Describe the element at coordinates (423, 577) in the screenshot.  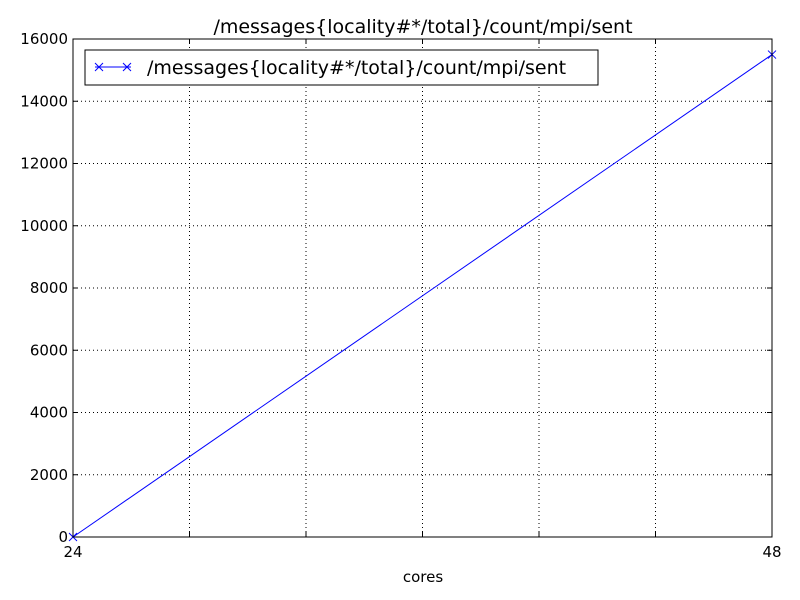
I see `x-axis-label: cores` at that location.